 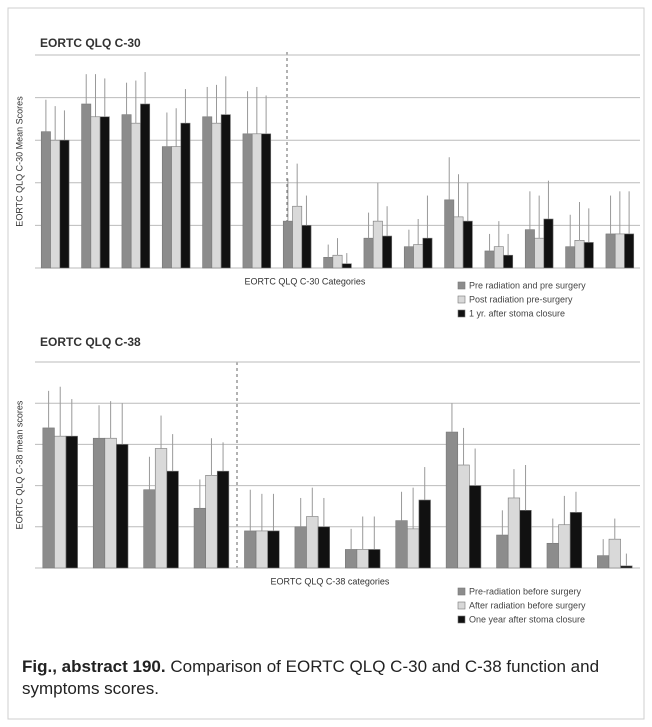 What do you see at coordinates (527, 285) in the screenshot?
I see `legend-label: Pre radiation and pre surgery` at bounding box center [527, 285].